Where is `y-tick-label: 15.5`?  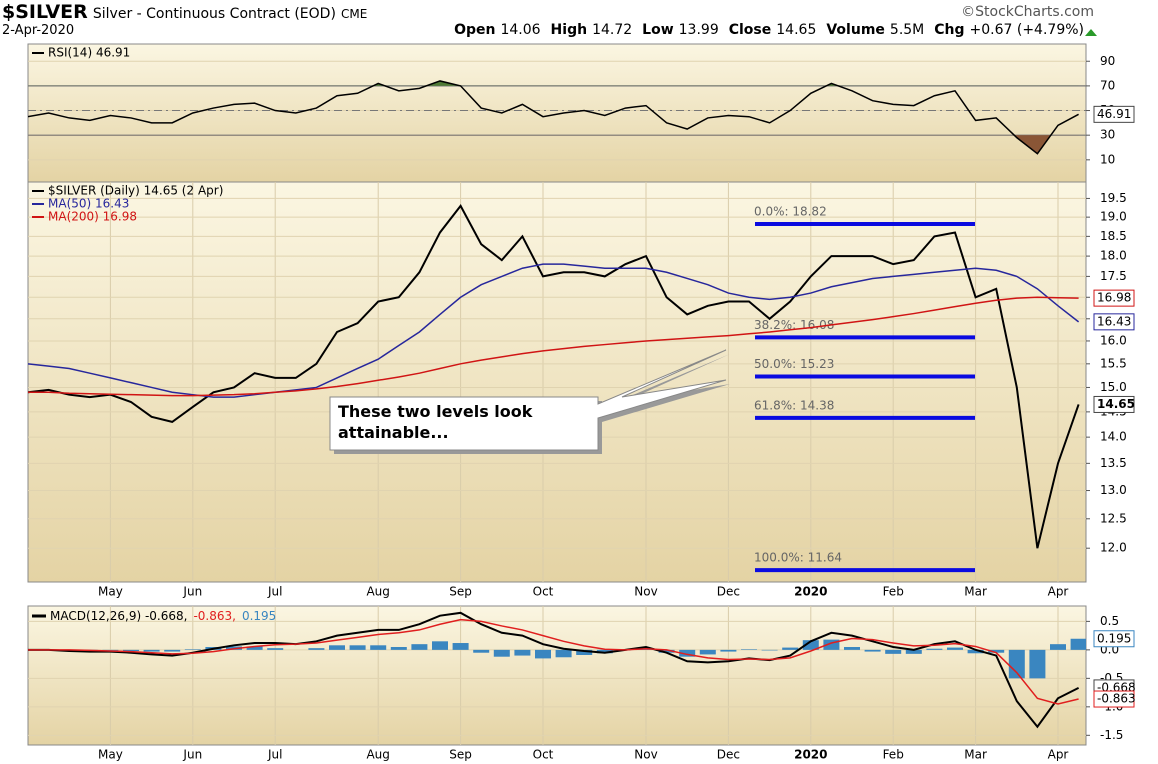 y-tick-label: 15.5 is located at coordinates (1113, 363).